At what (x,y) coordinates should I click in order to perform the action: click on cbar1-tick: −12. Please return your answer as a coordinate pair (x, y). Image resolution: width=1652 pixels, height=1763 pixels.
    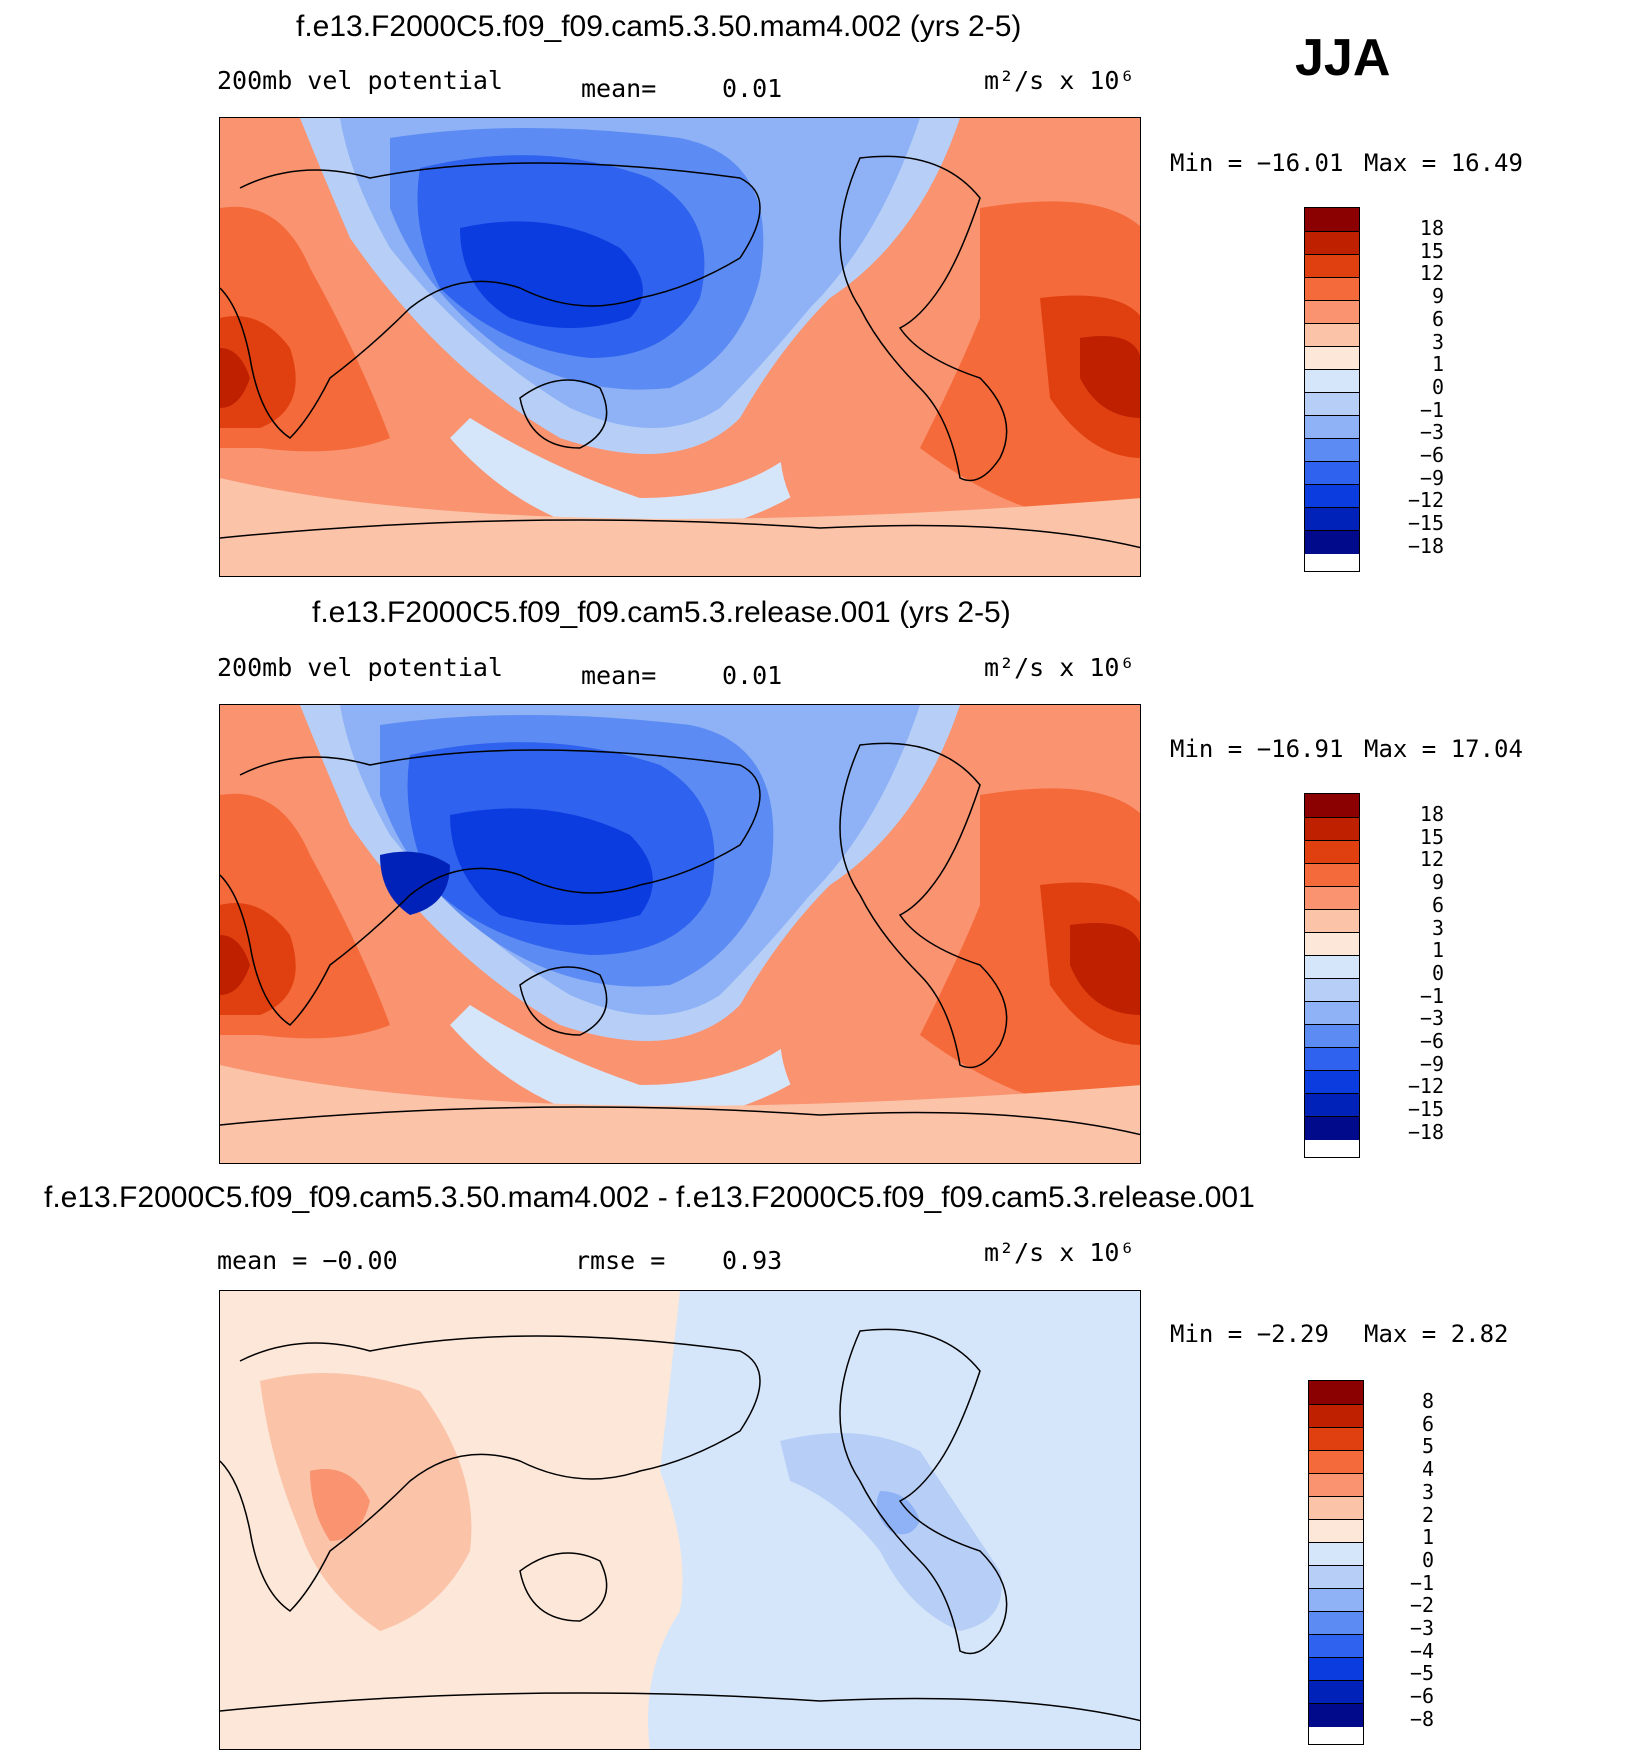
    Looking at the image, I should click on (1425, 500).